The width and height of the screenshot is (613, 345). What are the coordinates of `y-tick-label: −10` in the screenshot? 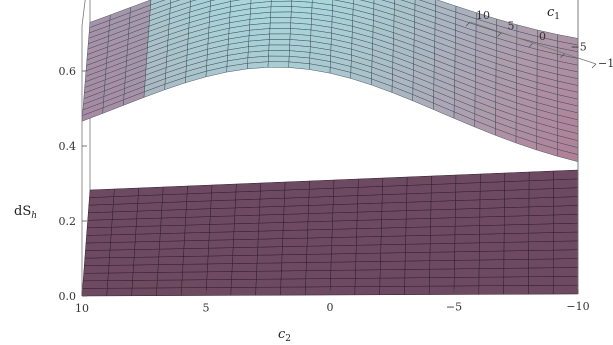 It's located at (605, 63).